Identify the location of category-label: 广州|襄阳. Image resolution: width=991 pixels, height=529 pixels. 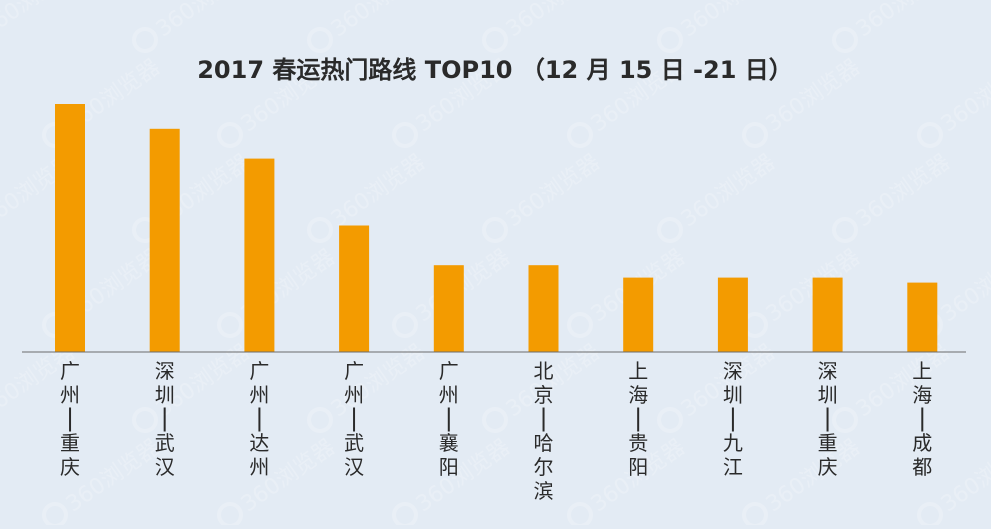
(449, 419).